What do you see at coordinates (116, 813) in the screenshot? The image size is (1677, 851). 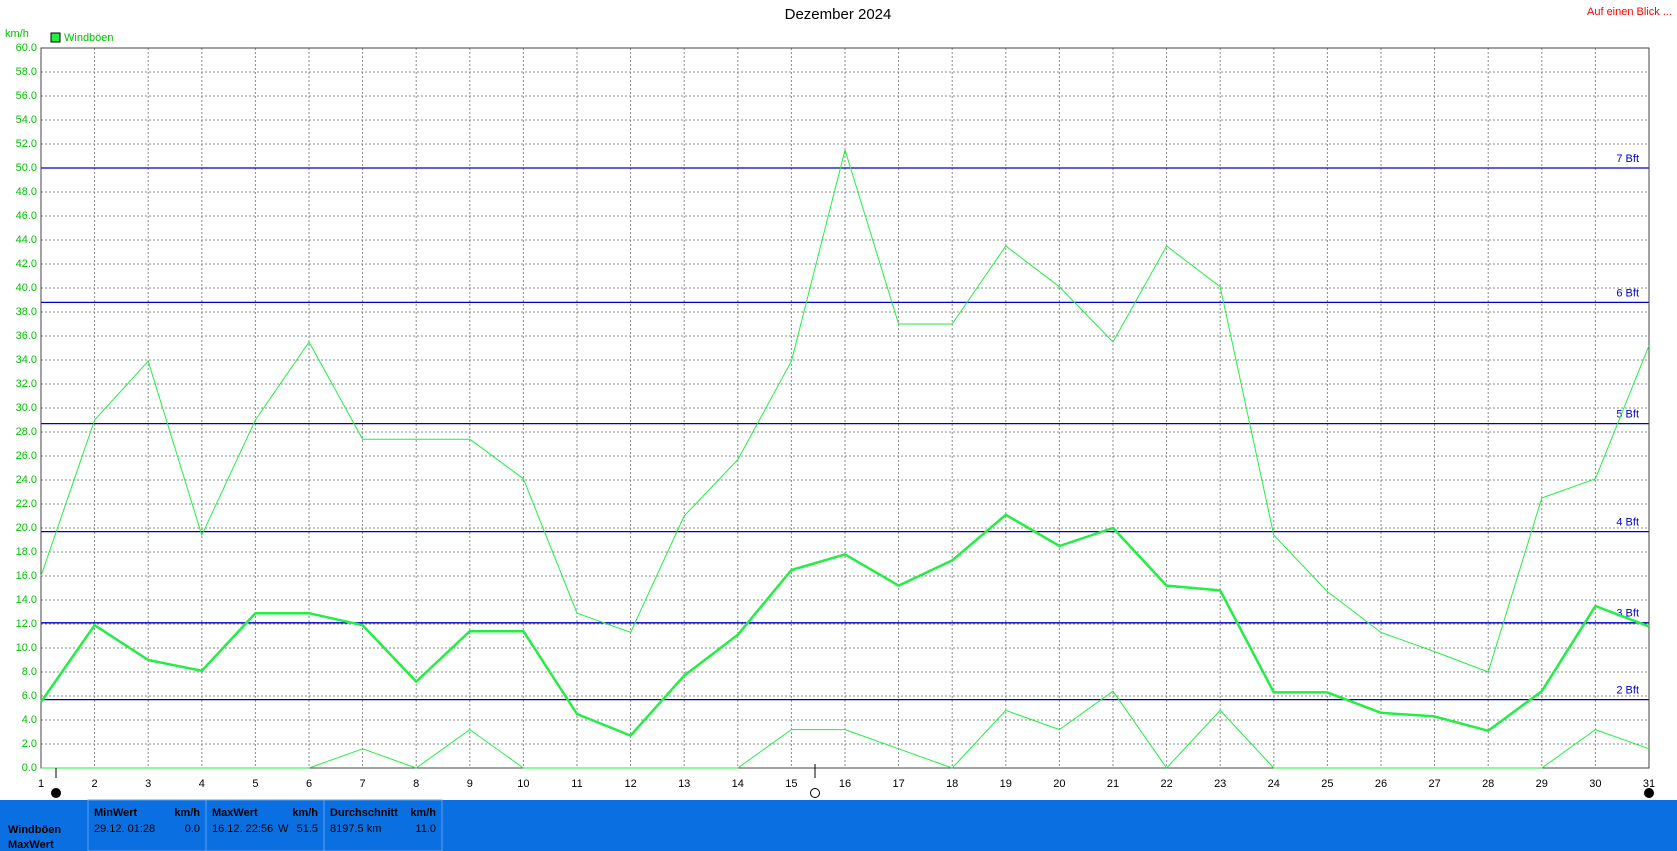 I see `column-title: MinWert` at bounding box center [116, 813].